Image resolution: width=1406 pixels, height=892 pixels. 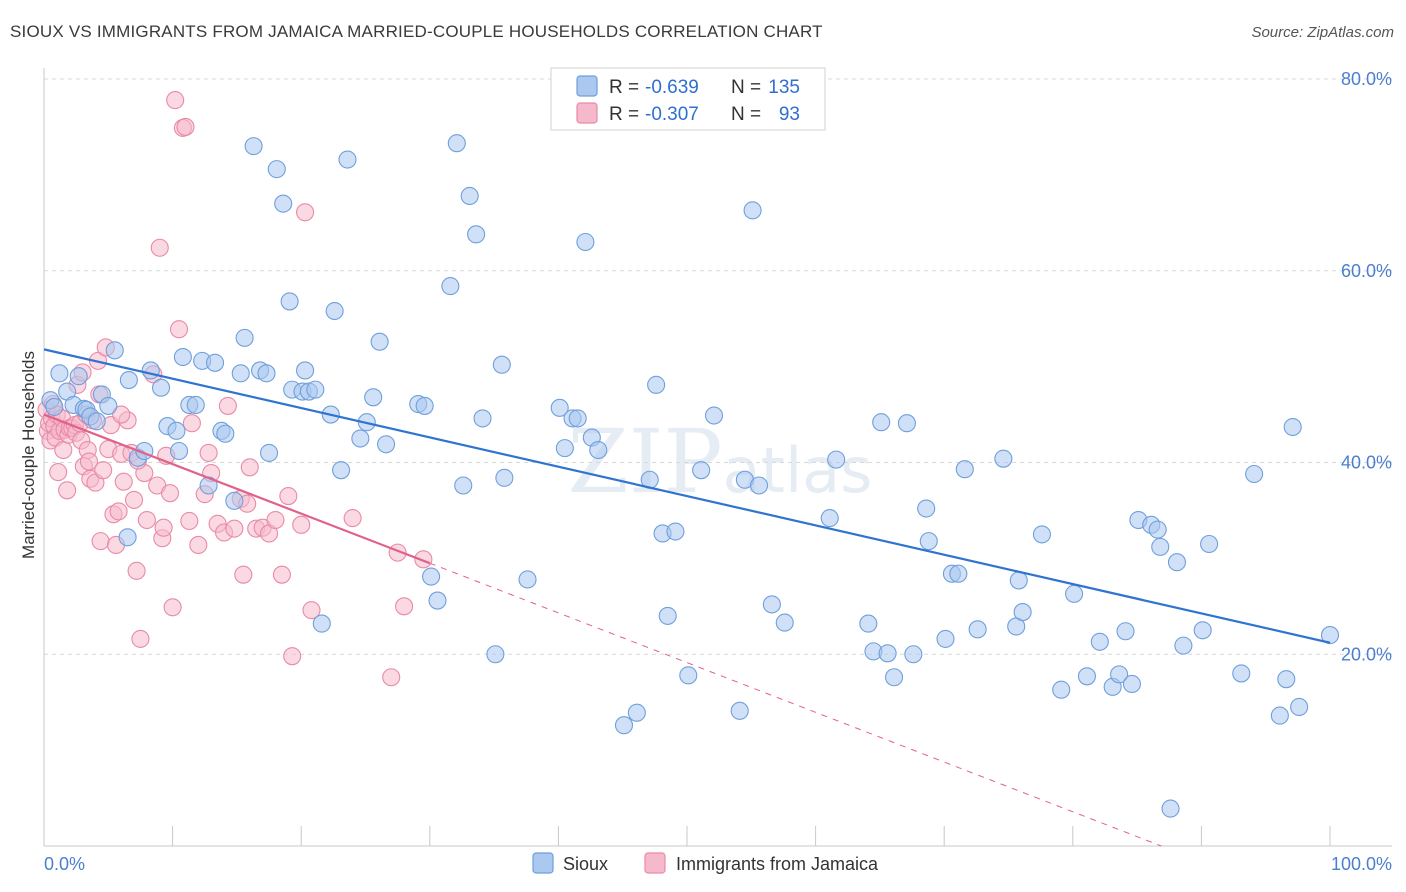 I want to click on legend-jamaica-n-value: 93, so click(x=789, y=114).